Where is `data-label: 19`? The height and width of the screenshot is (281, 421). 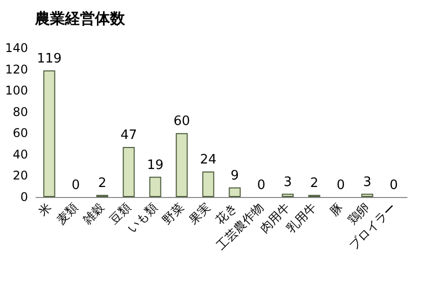 data-label: 19 is located at coordinates (155, 165).